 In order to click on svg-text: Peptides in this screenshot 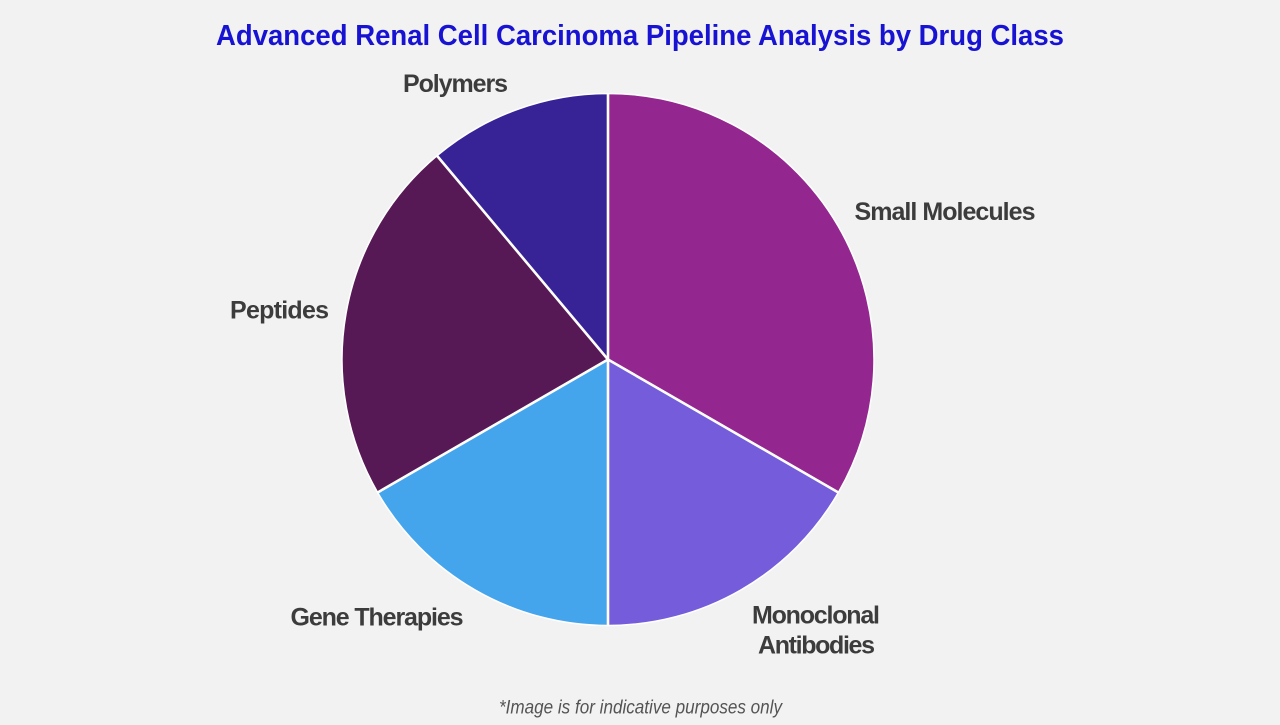, I will do `click(279, 311)`.